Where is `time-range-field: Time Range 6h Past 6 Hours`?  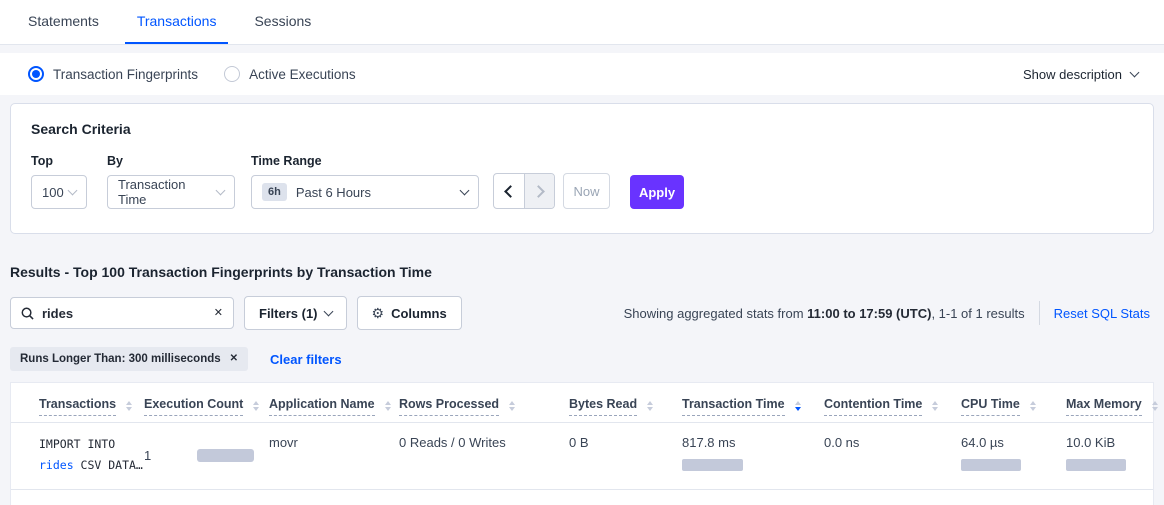
time-range-field: Time Range 6h Past 6 Hours is located at coordinates (365, 181).